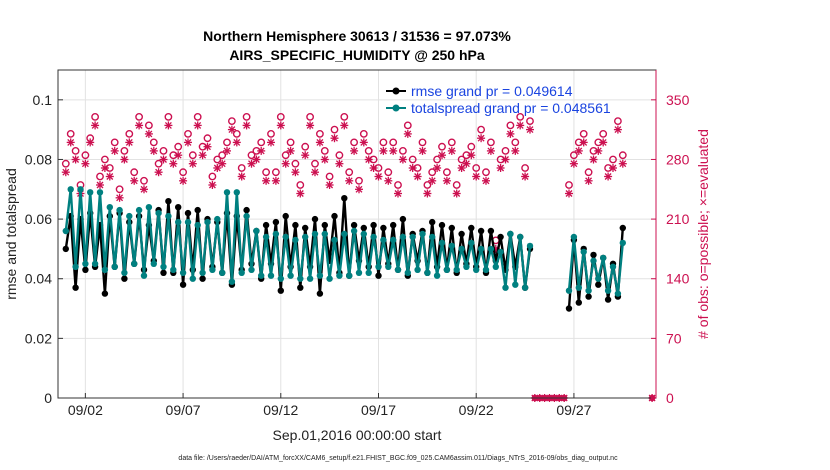  Describe the element at coordinates (85, 410) in the screenshot. I see `x-tick-label: 09/02` at that location.